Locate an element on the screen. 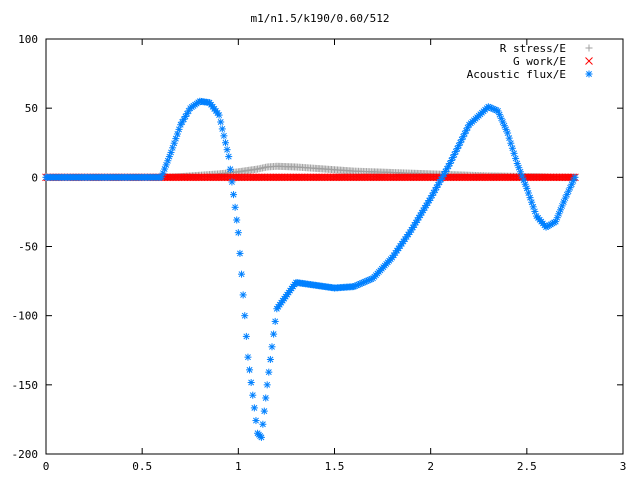 The image size is (640, 480). y-tick-label: -50 is located at coordinates (28, 247).